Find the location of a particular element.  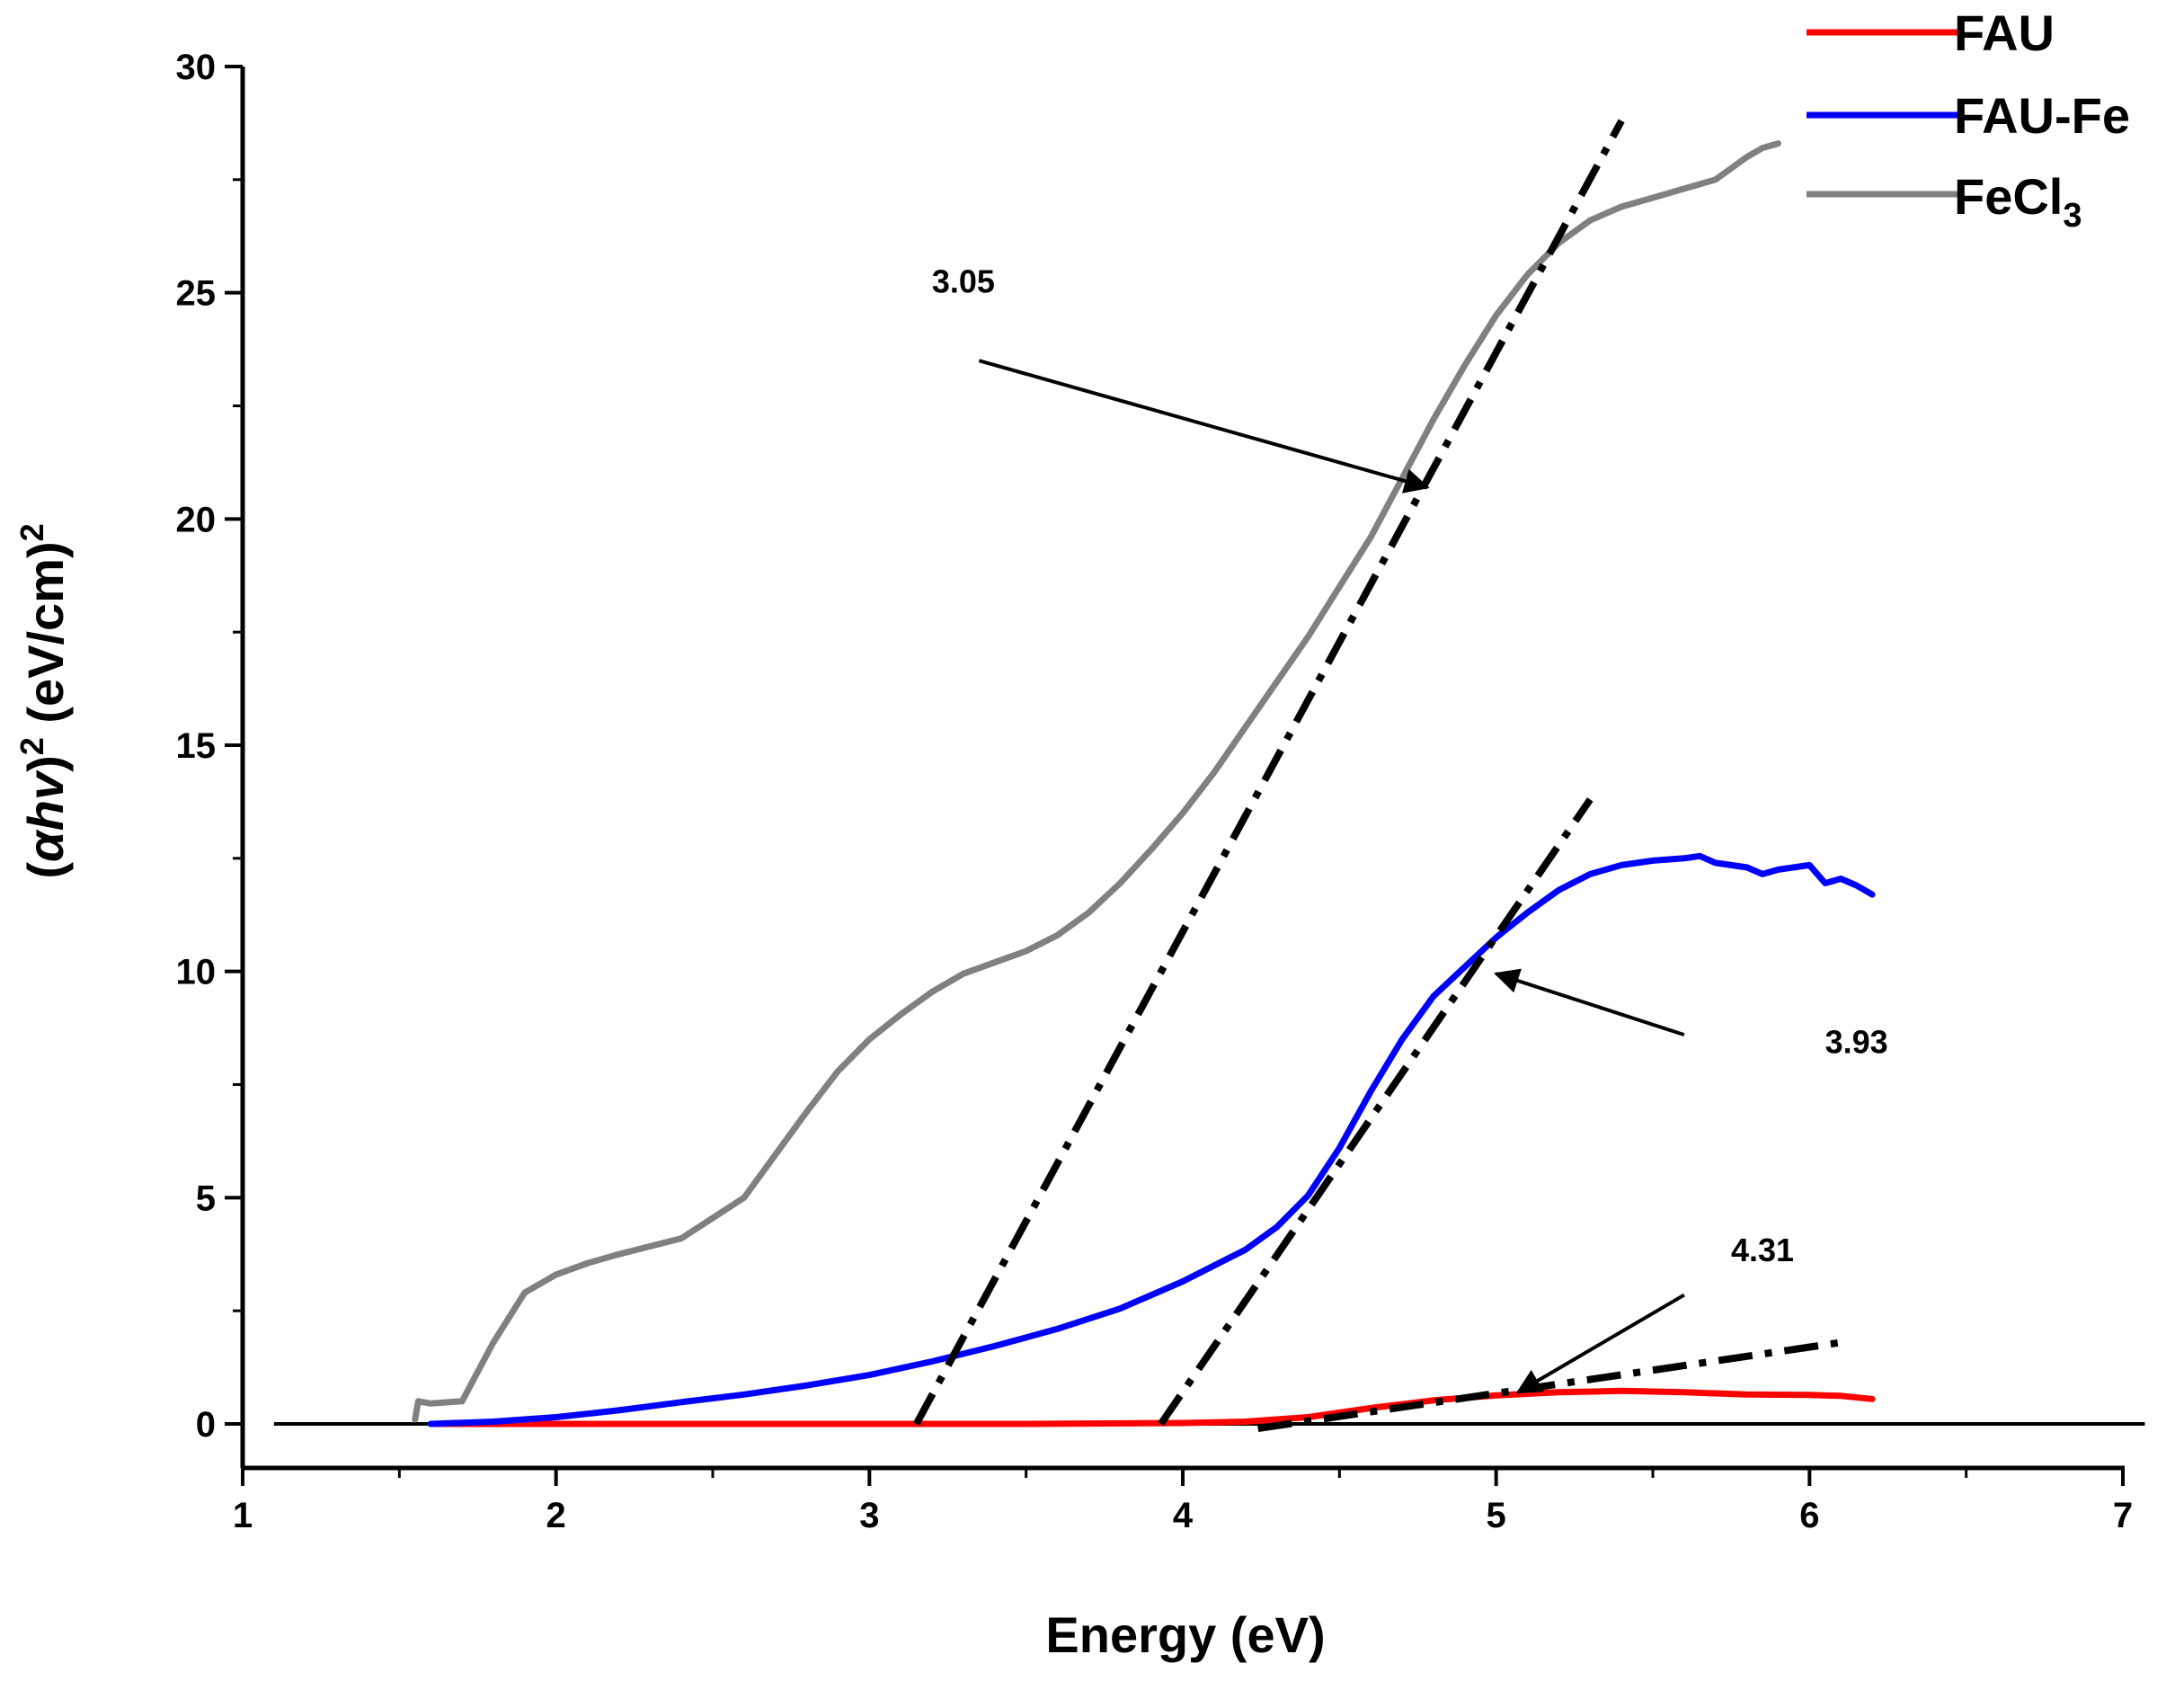

x-tick-label-1: 1 is located at coordinates (243, 1515).